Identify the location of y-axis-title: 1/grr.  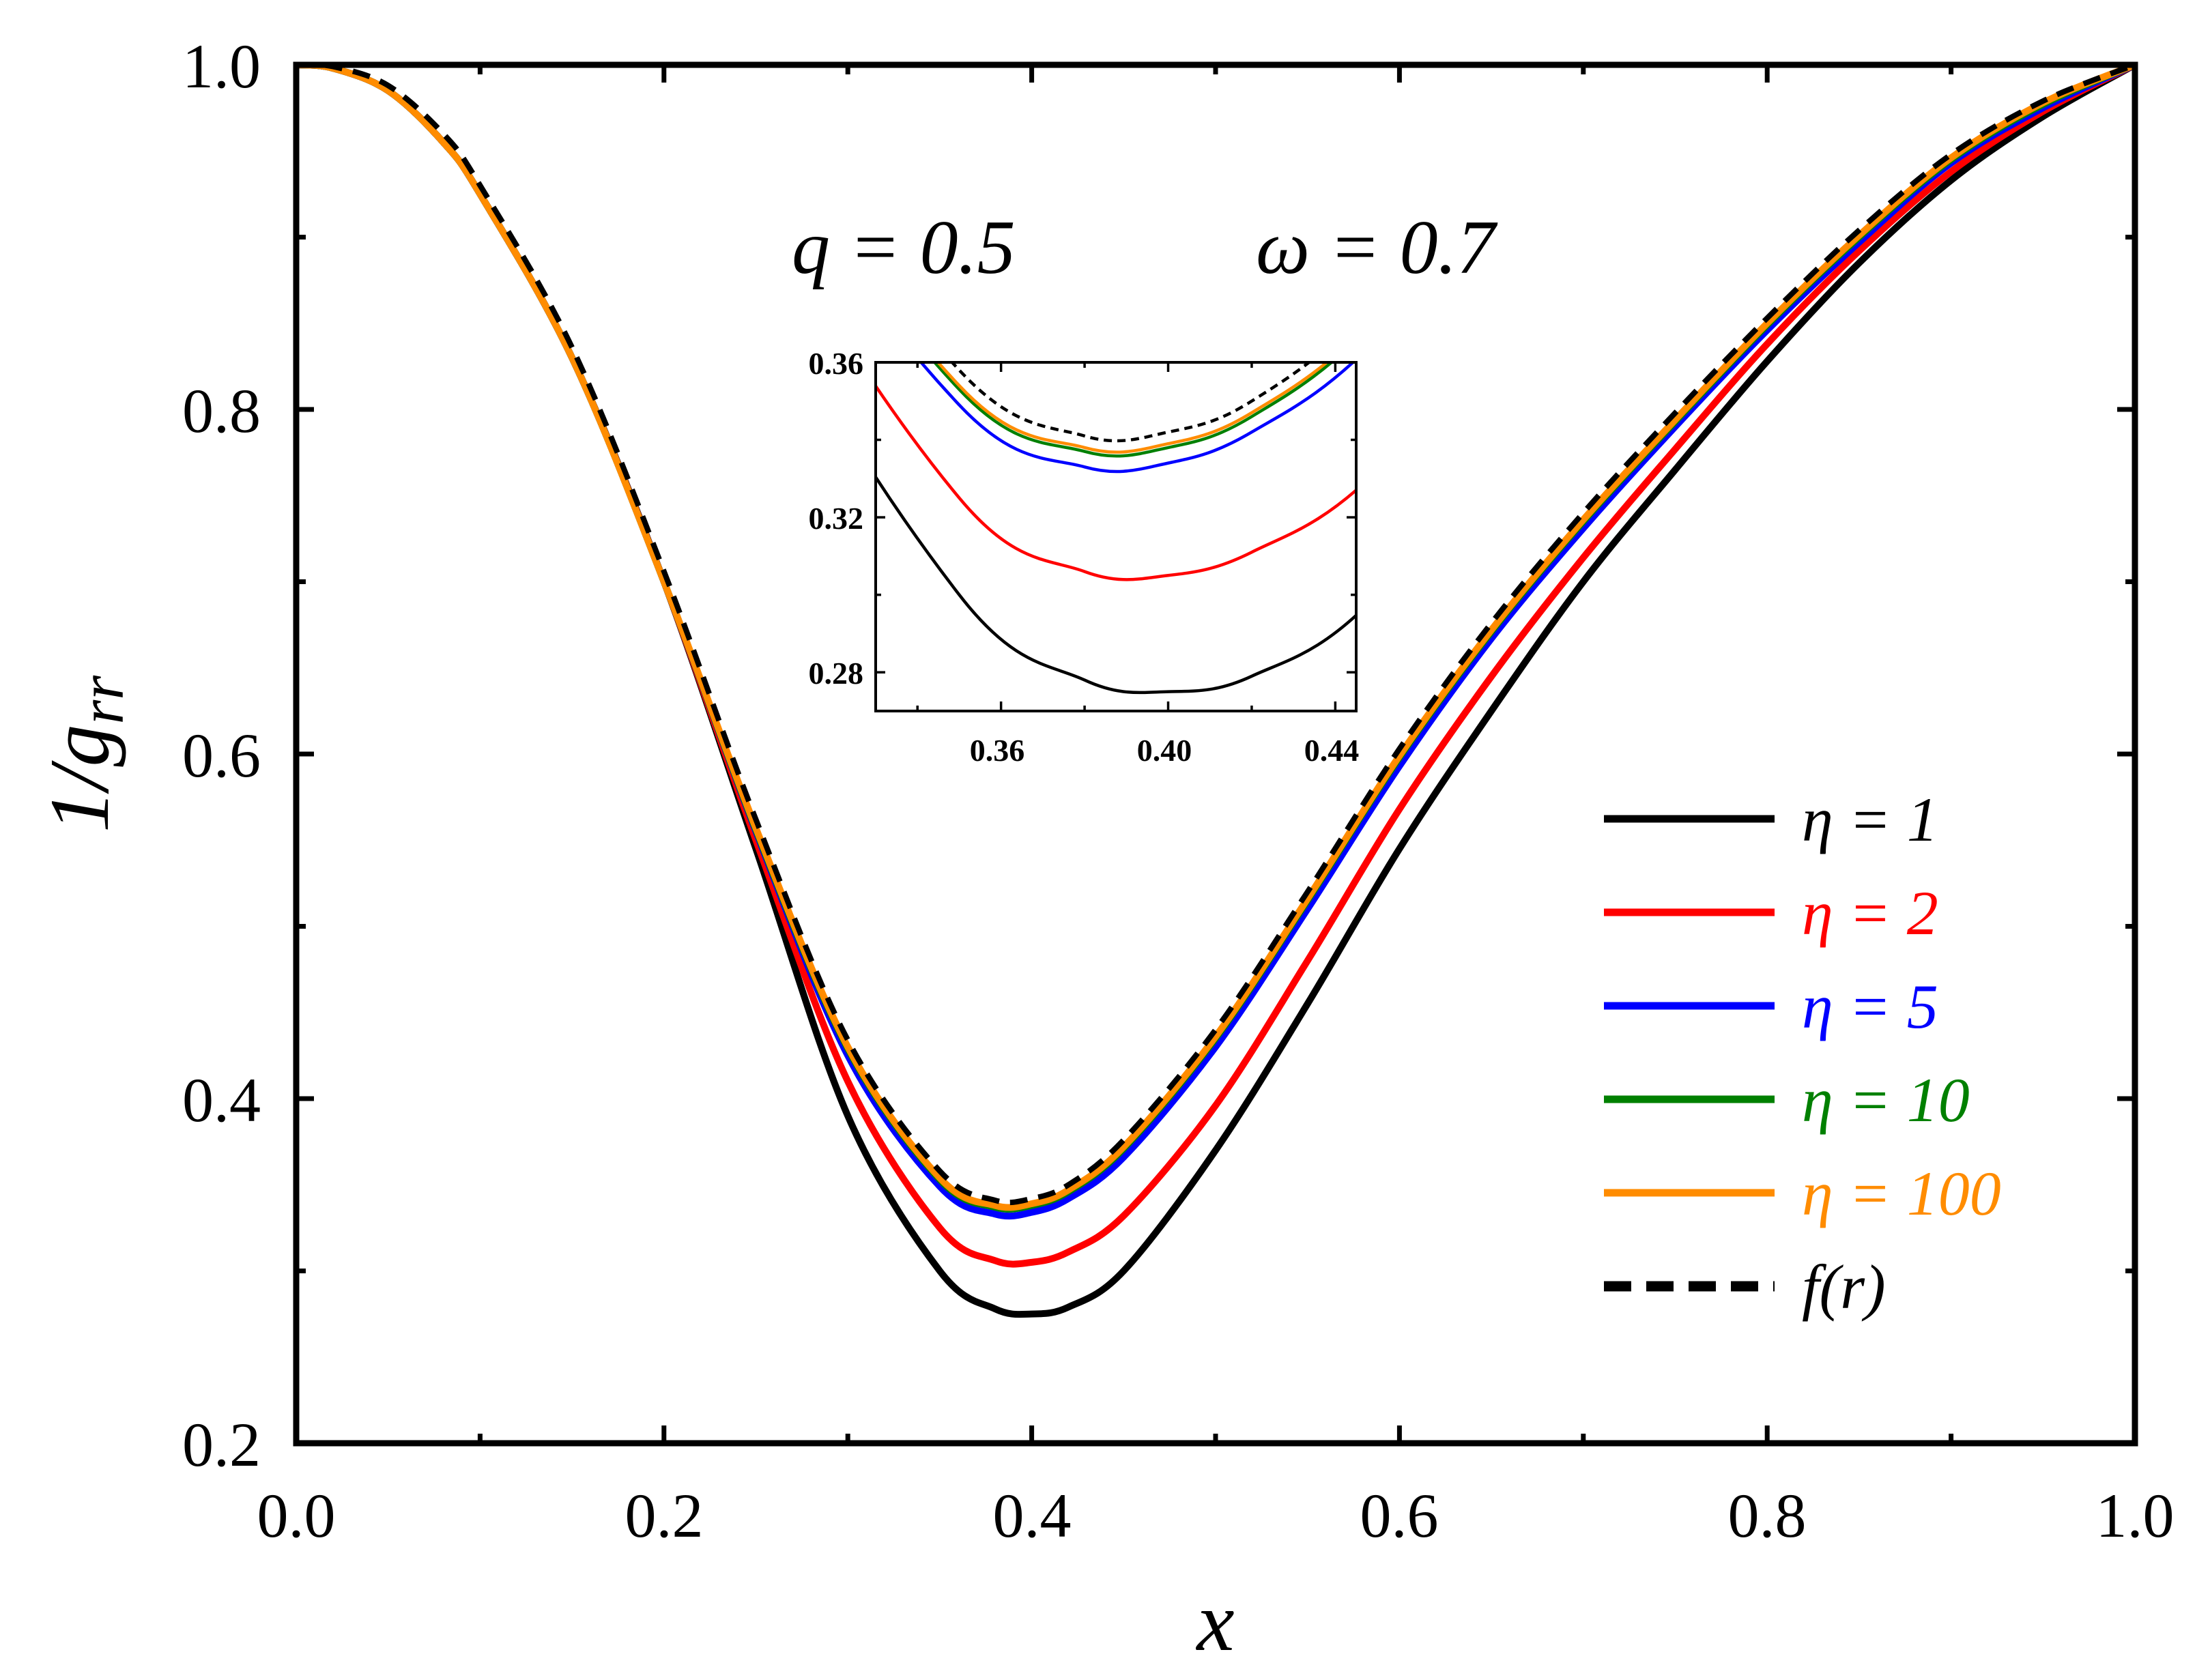
(85, 753).